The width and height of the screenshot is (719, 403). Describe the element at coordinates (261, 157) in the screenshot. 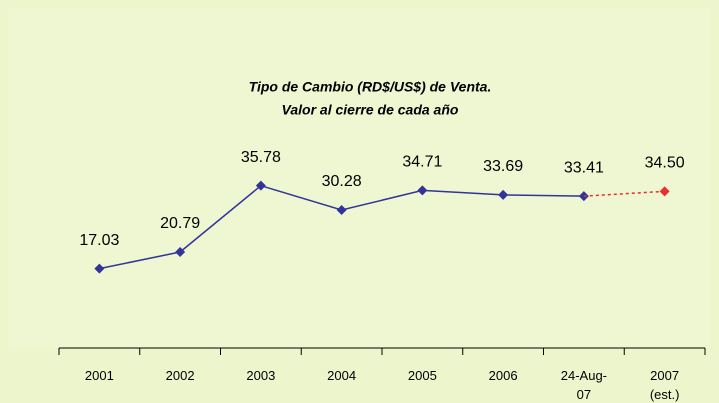

I see `data-label: 35.78` at that location.